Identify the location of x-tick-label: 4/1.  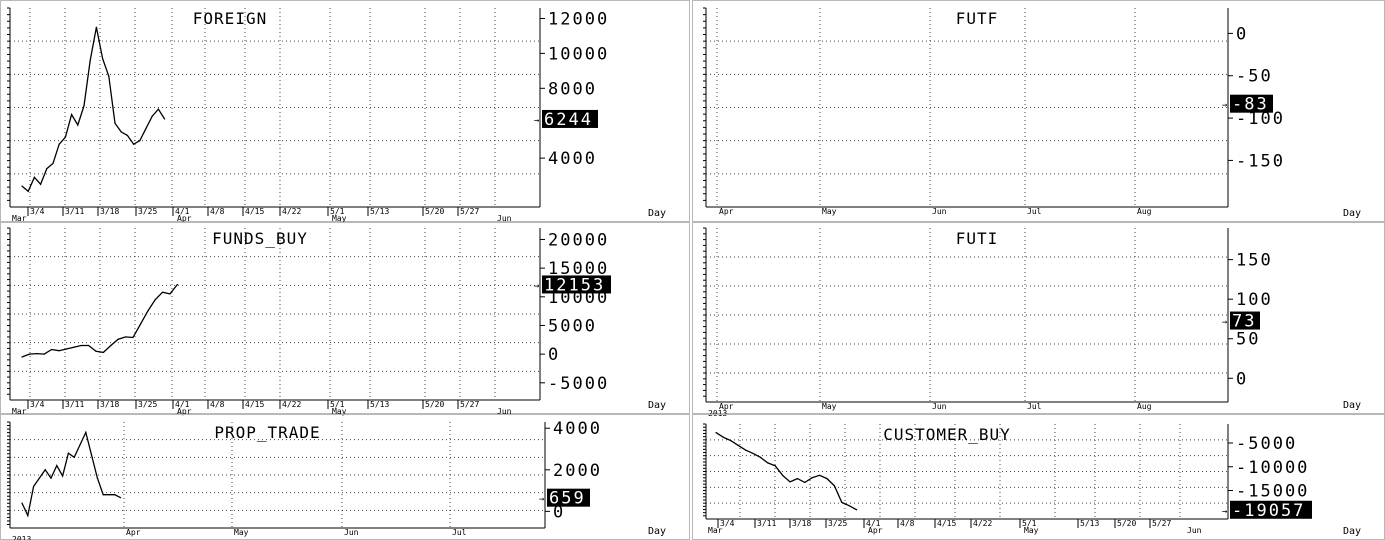
(873, 523).